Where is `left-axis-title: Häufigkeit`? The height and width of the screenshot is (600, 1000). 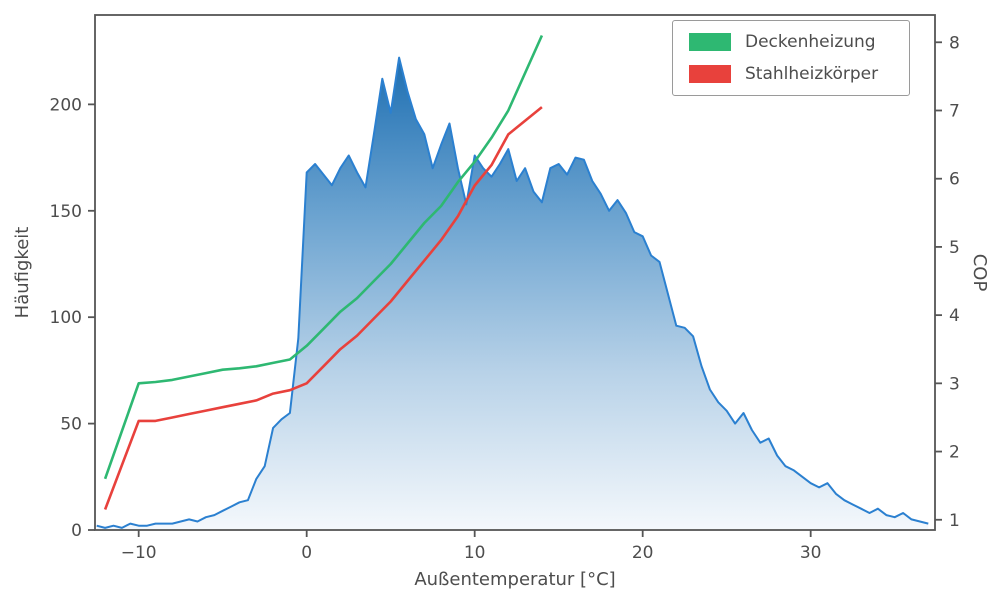
left-axis-title: Häufigkeit is located at coordinates (22, 273).